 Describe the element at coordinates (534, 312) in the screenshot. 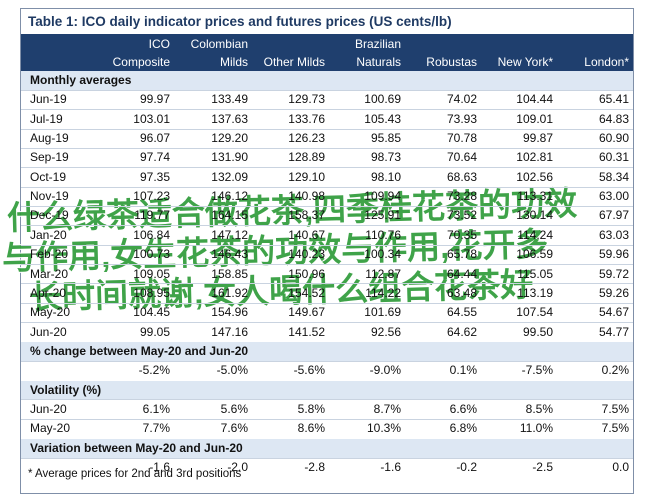

I see `cell: 107.54` at that location.